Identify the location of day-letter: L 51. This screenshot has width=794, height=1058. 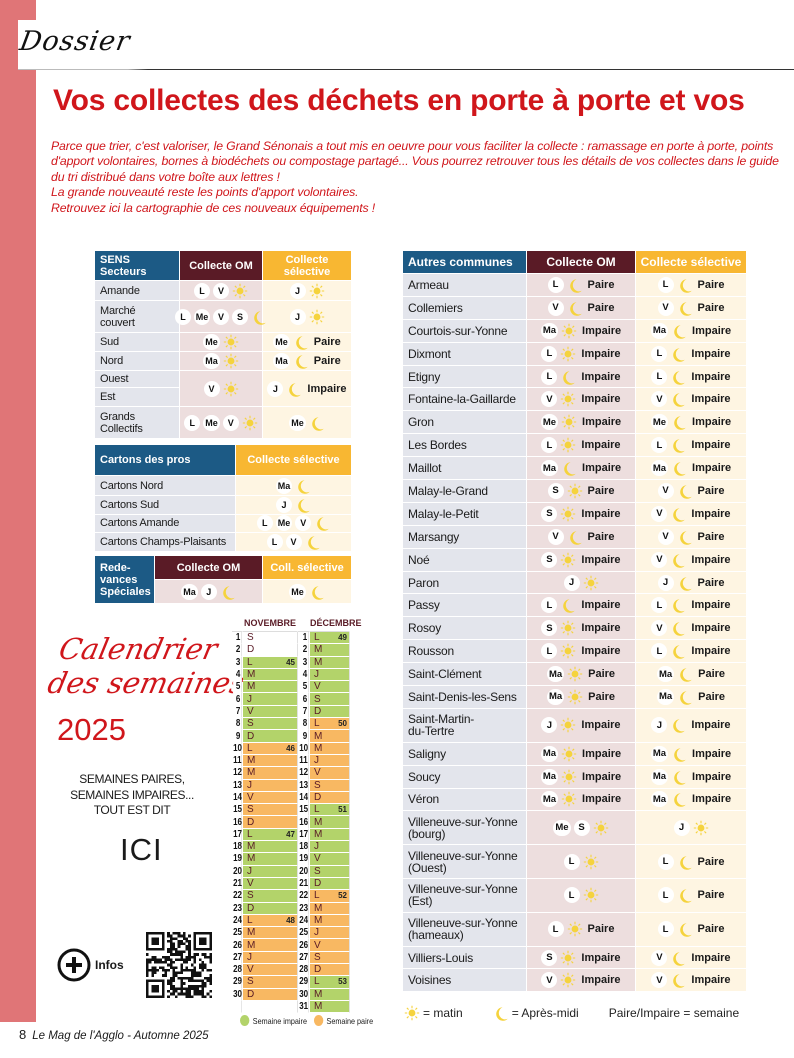
(330, 810).